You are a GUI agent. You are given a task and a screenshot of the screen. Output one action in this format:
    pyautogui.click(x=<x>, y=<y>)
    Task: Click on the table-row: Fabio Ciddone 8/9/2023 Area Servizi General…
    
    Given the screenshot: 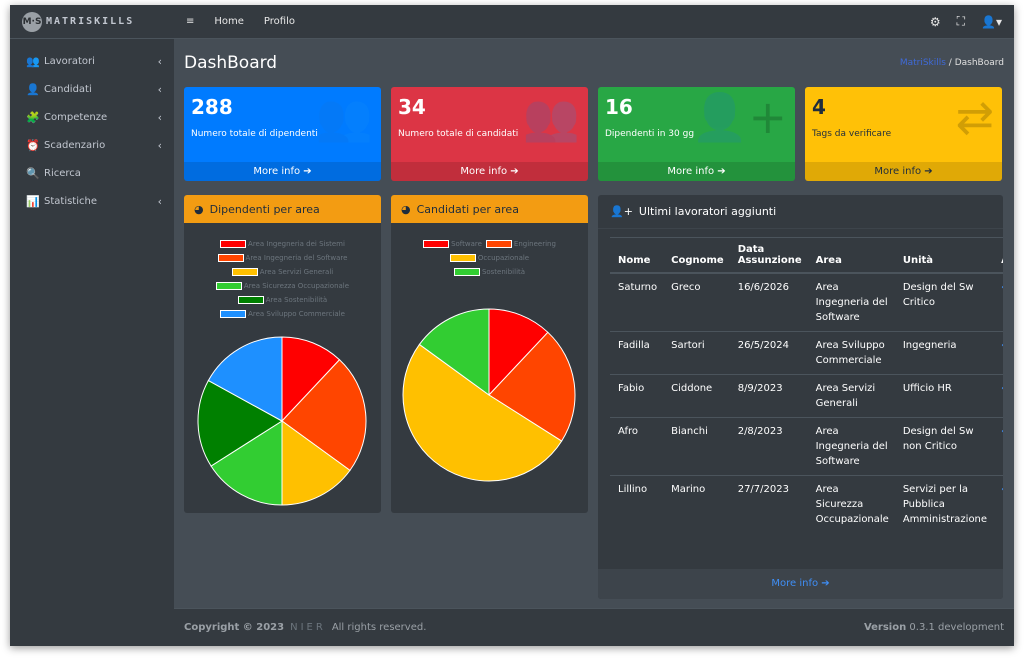 What is the action you would take?
    pyautogui.click(x=806, y=396)
    